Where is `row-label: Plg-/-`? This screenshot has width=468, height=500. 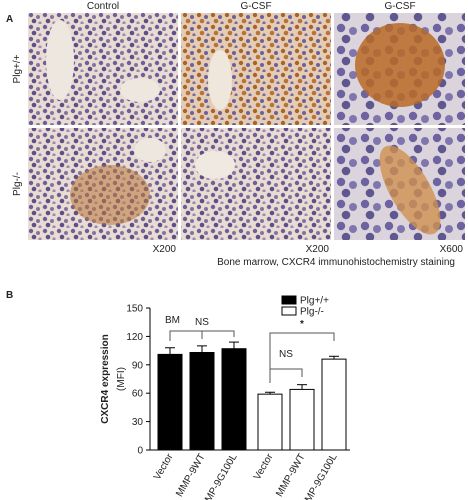
row-label: Plg-/- is located at coordinates (17, 184).